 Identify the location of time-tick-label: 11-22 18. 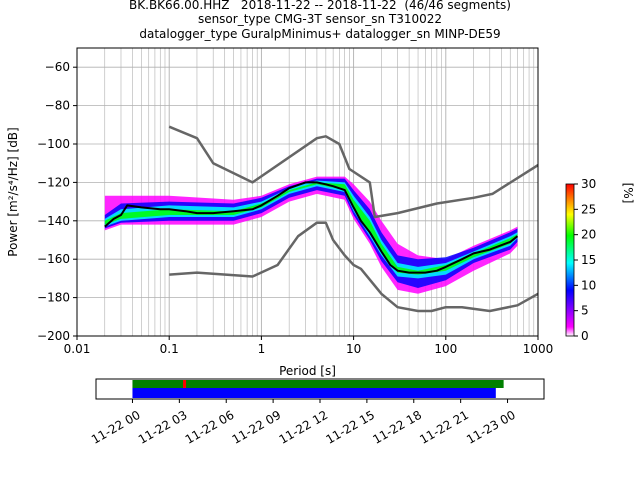
(397, 427).